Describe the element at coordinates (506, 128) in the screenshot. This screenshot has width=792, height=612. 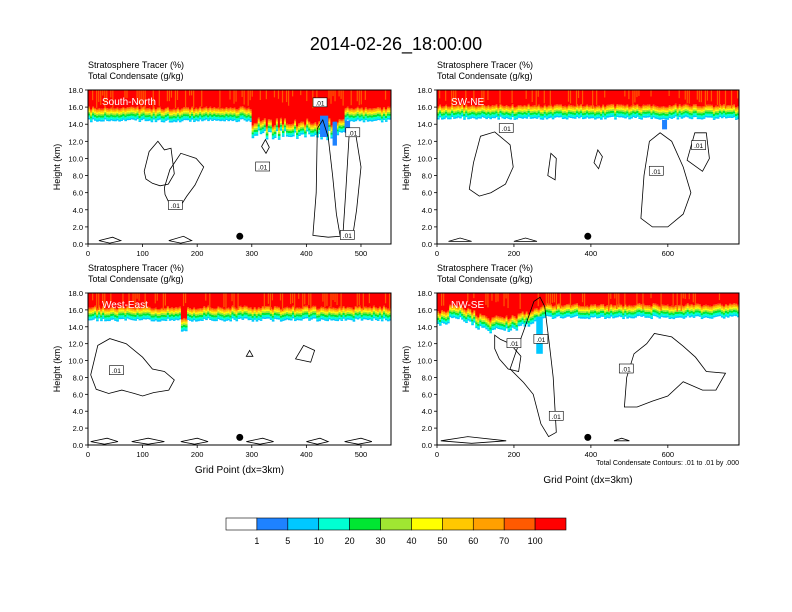
I see `contour-label-box` at that location.